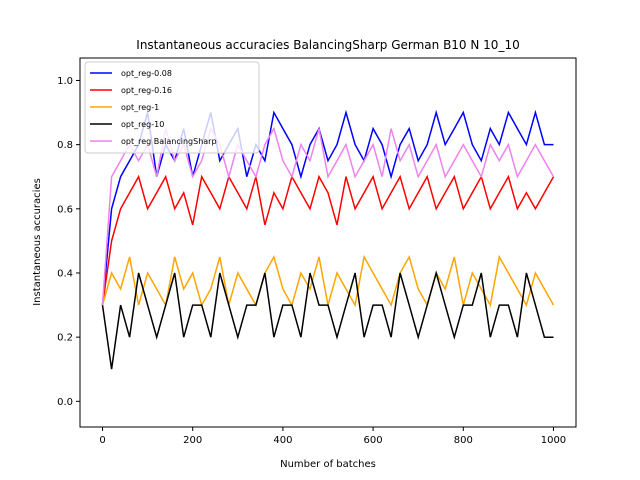 Image resolution: width=640 pixels, height=480 pixels. Describe the element at coordinates (146, 90) in the screenshot. I see `legend-label-2: opt_reg-0.16` at that location.